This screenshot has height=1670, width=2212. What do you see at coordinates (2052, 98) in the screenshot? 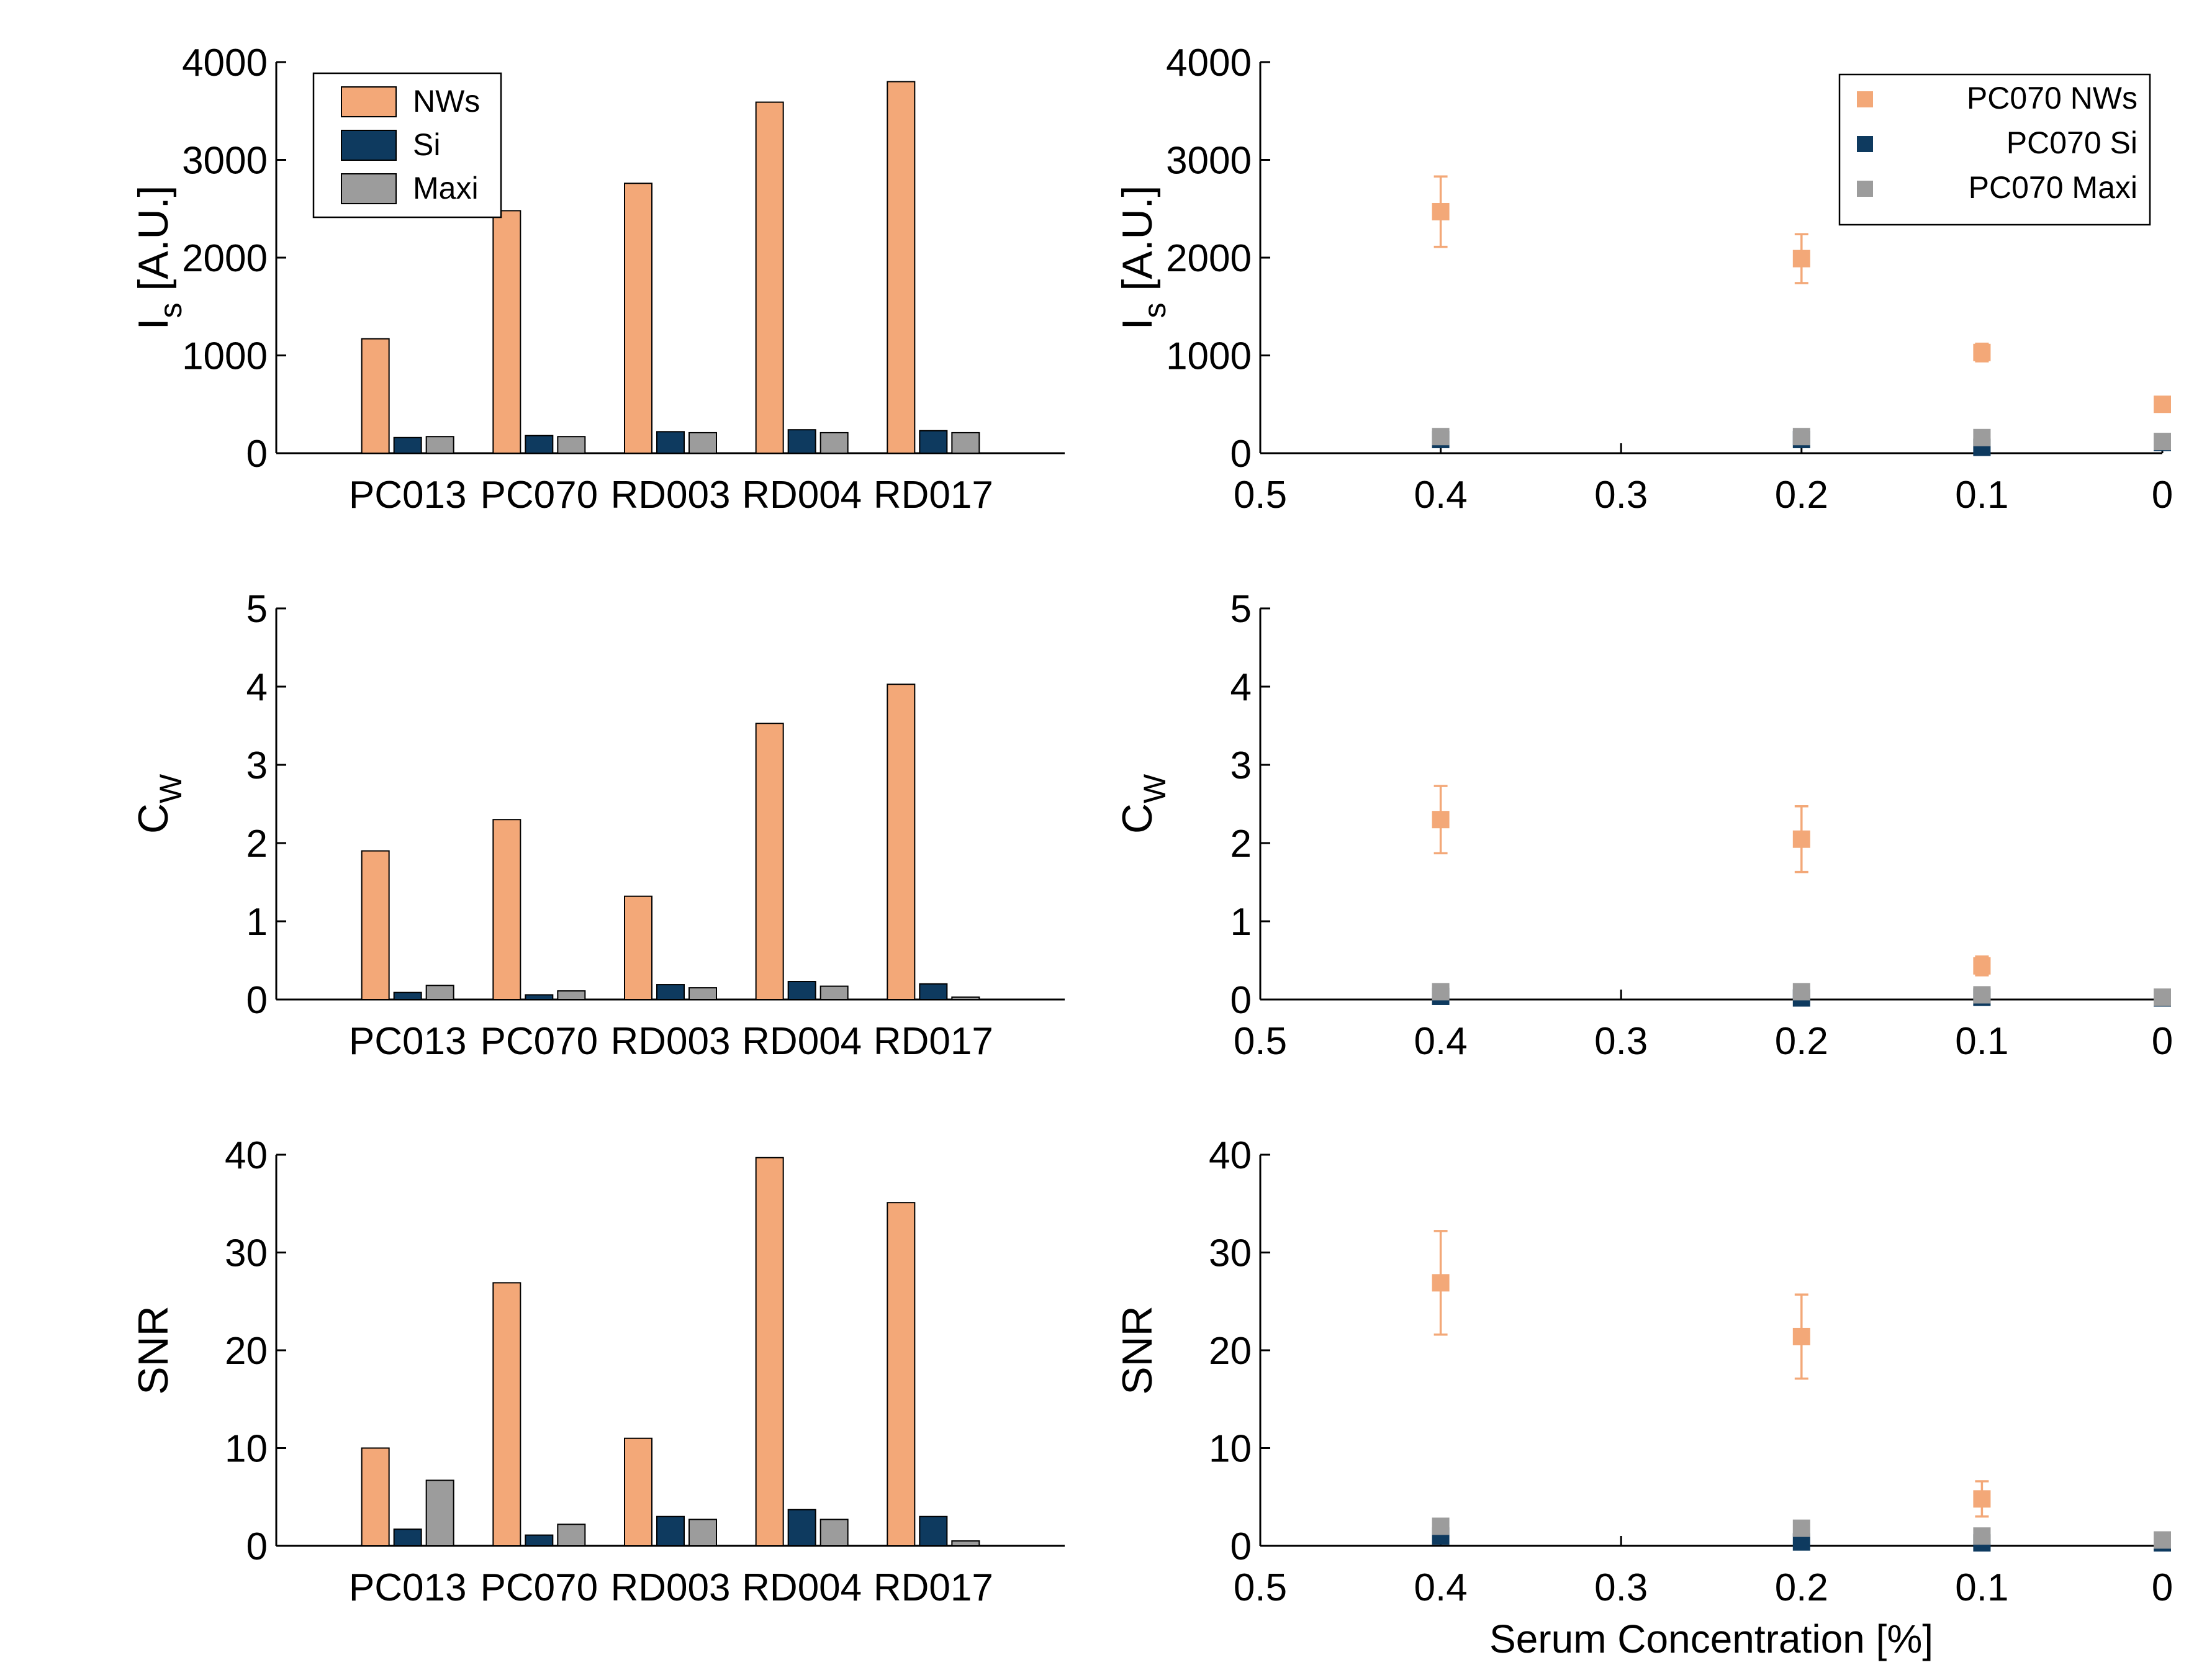
I see `legend-label-0: PC070 NWs` at bounding box center [2052, 98].